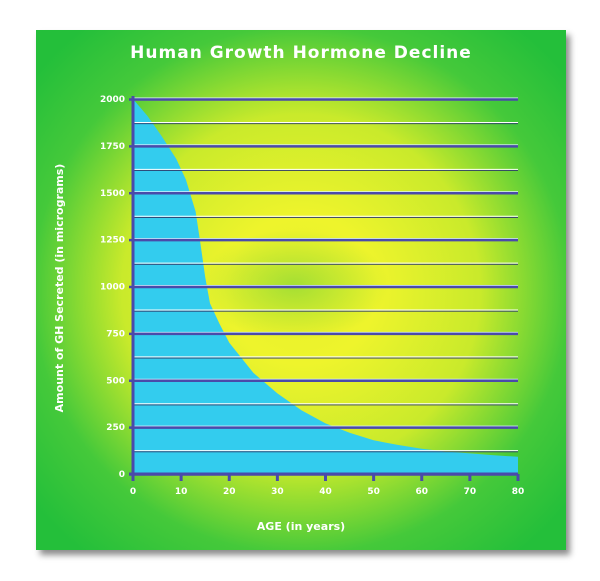  What do you see at coordinates (115, 428) in the screenshot?
I see `y-tick-label: 250` at bounding box center [115, 428].